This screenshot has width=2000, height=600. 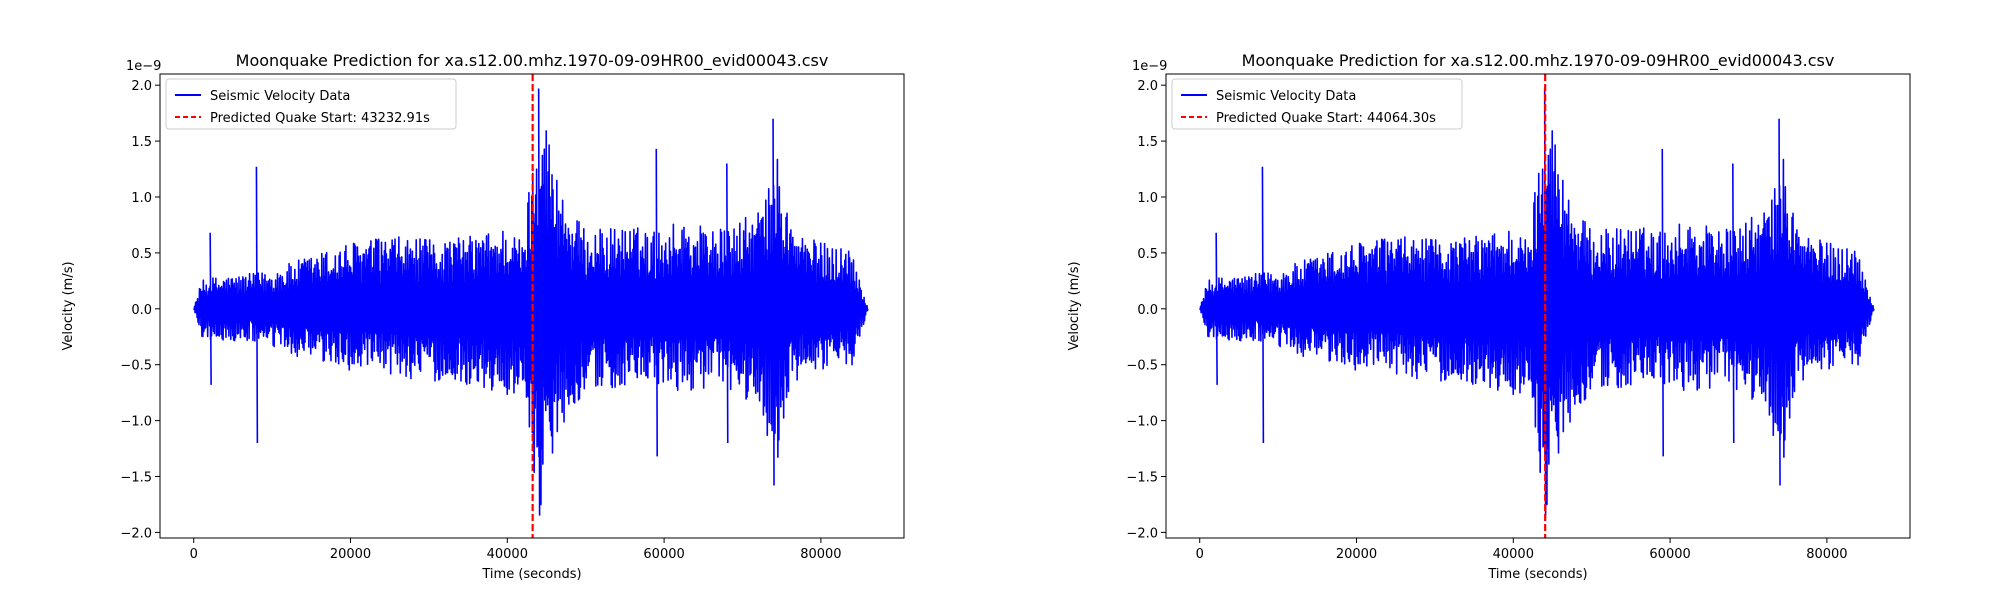 I want to click on legend-label-prediction: Predicted Quake Start: 44064.30s, so click(x=1326, y=118).